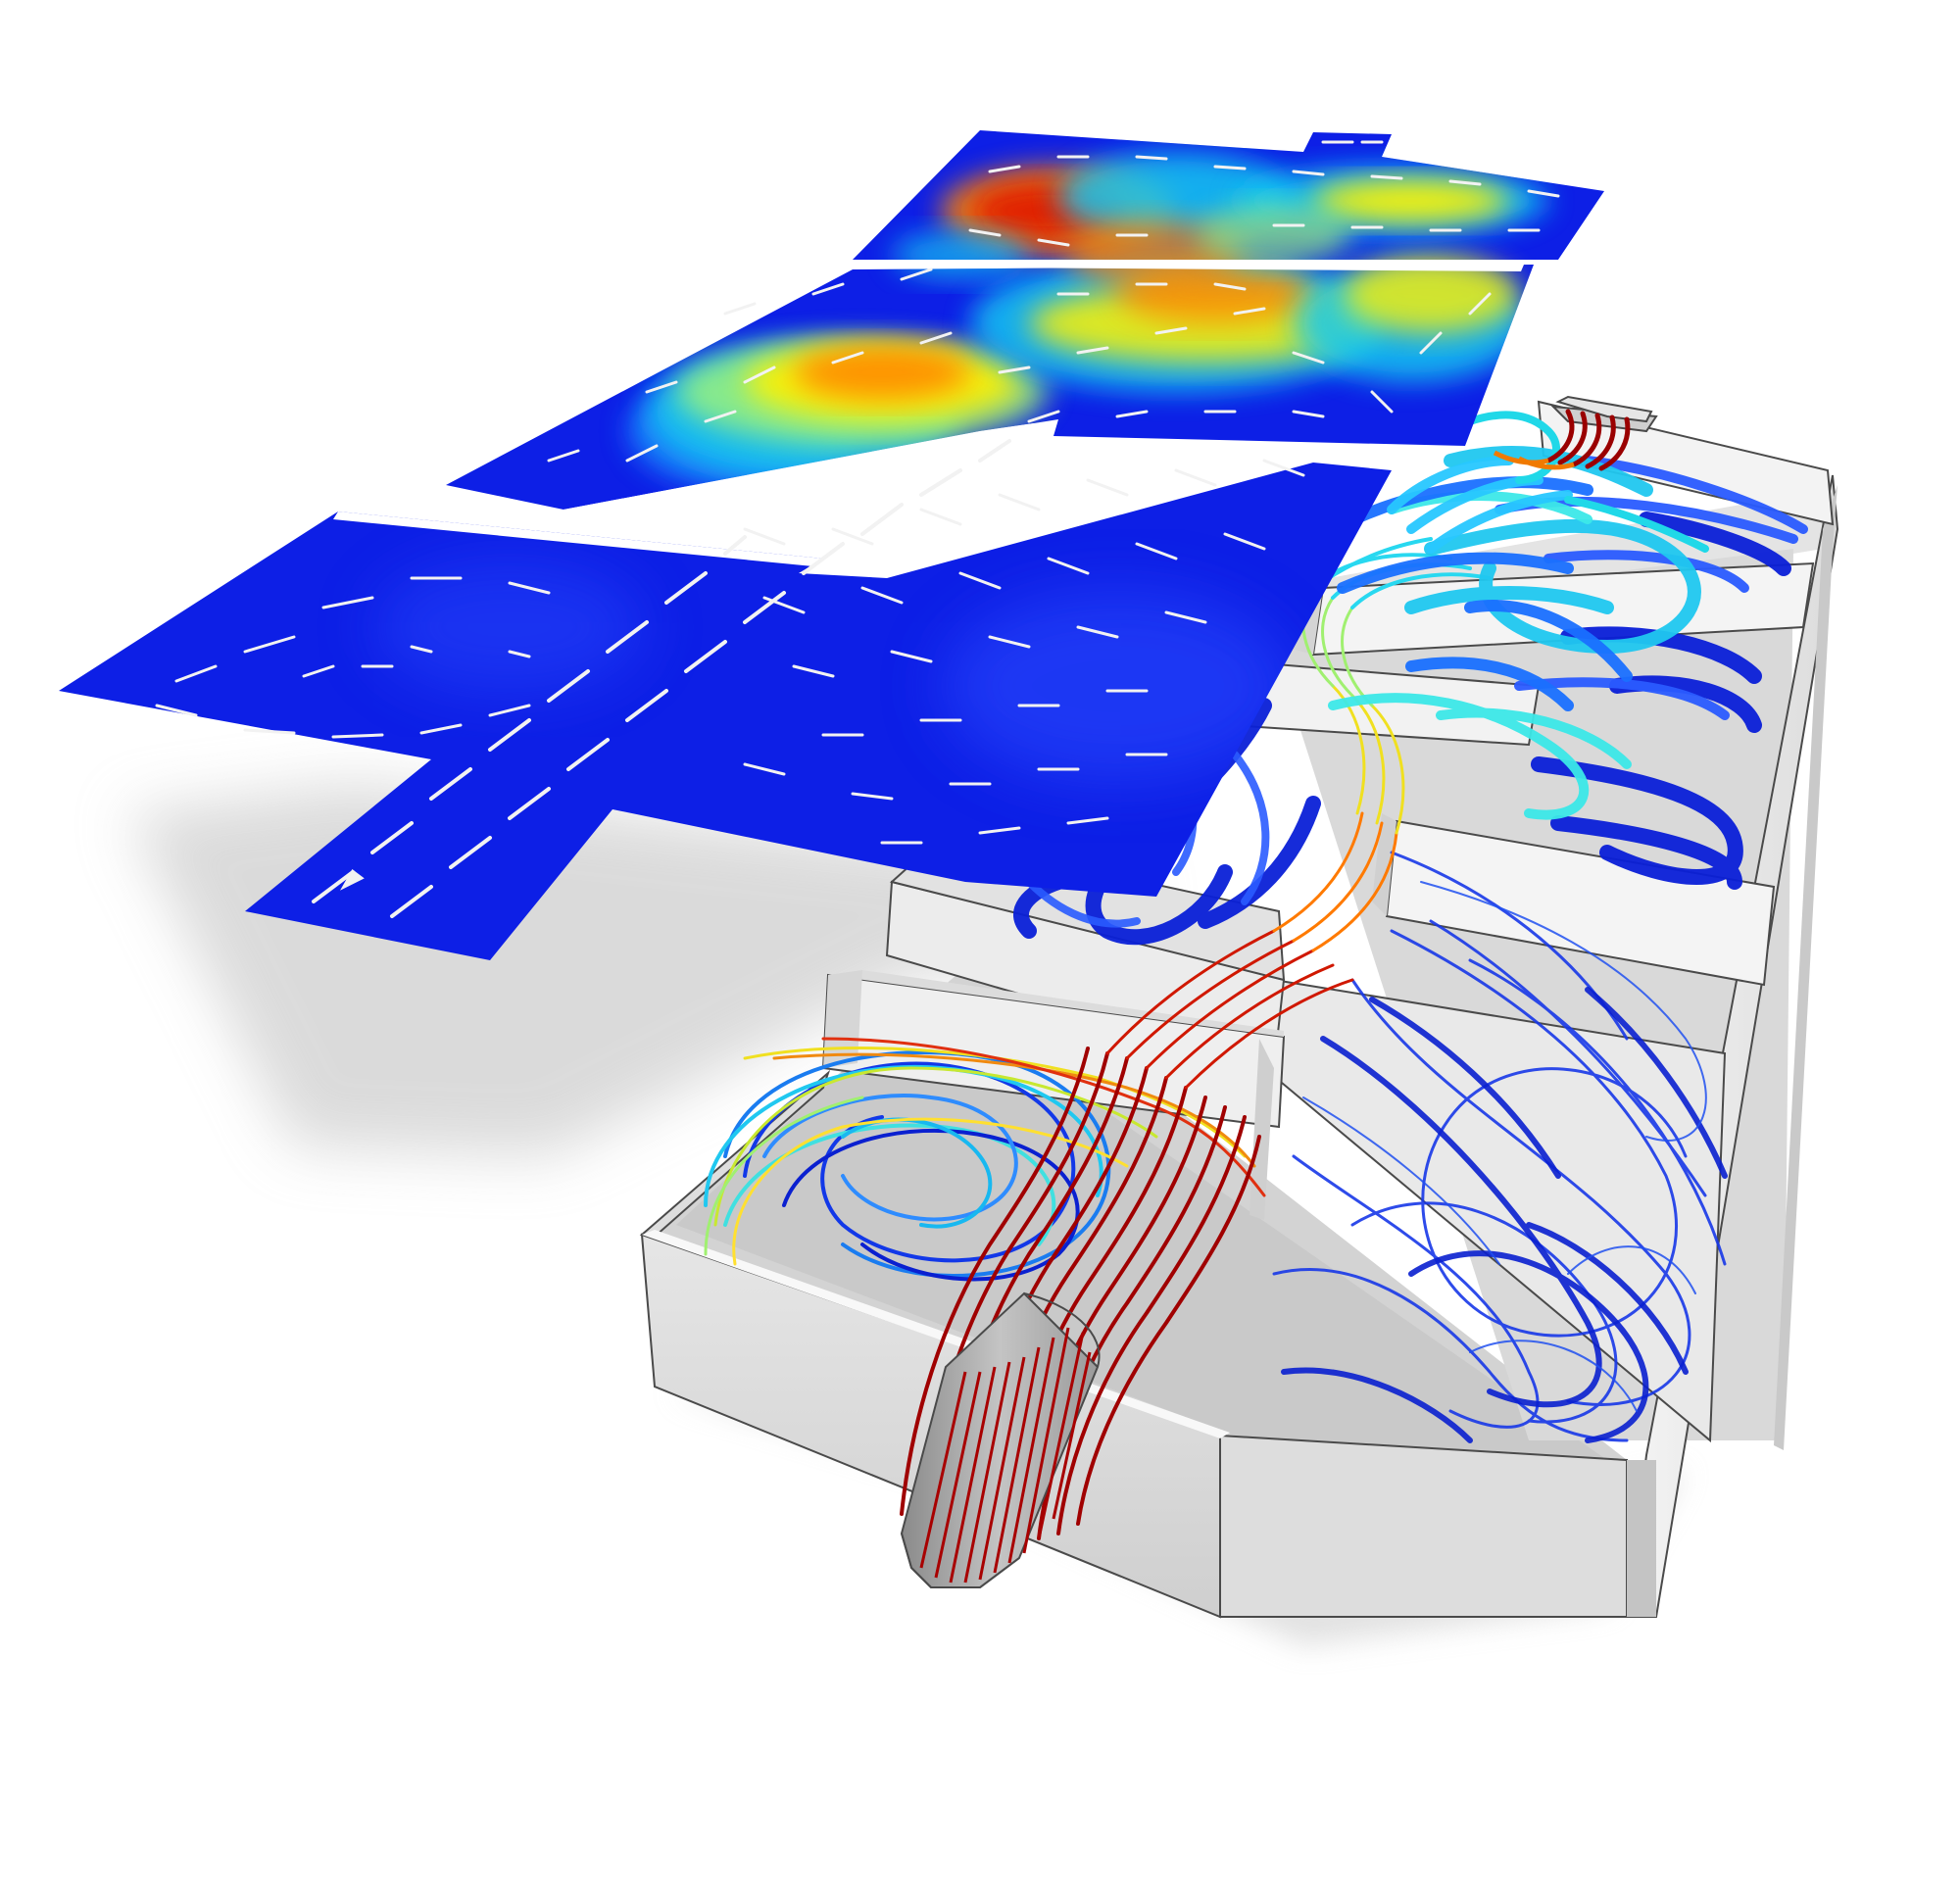 The width and height of the screenshot is (1960, 1900). I want to click on outlet-channel, so click(1575, 433).